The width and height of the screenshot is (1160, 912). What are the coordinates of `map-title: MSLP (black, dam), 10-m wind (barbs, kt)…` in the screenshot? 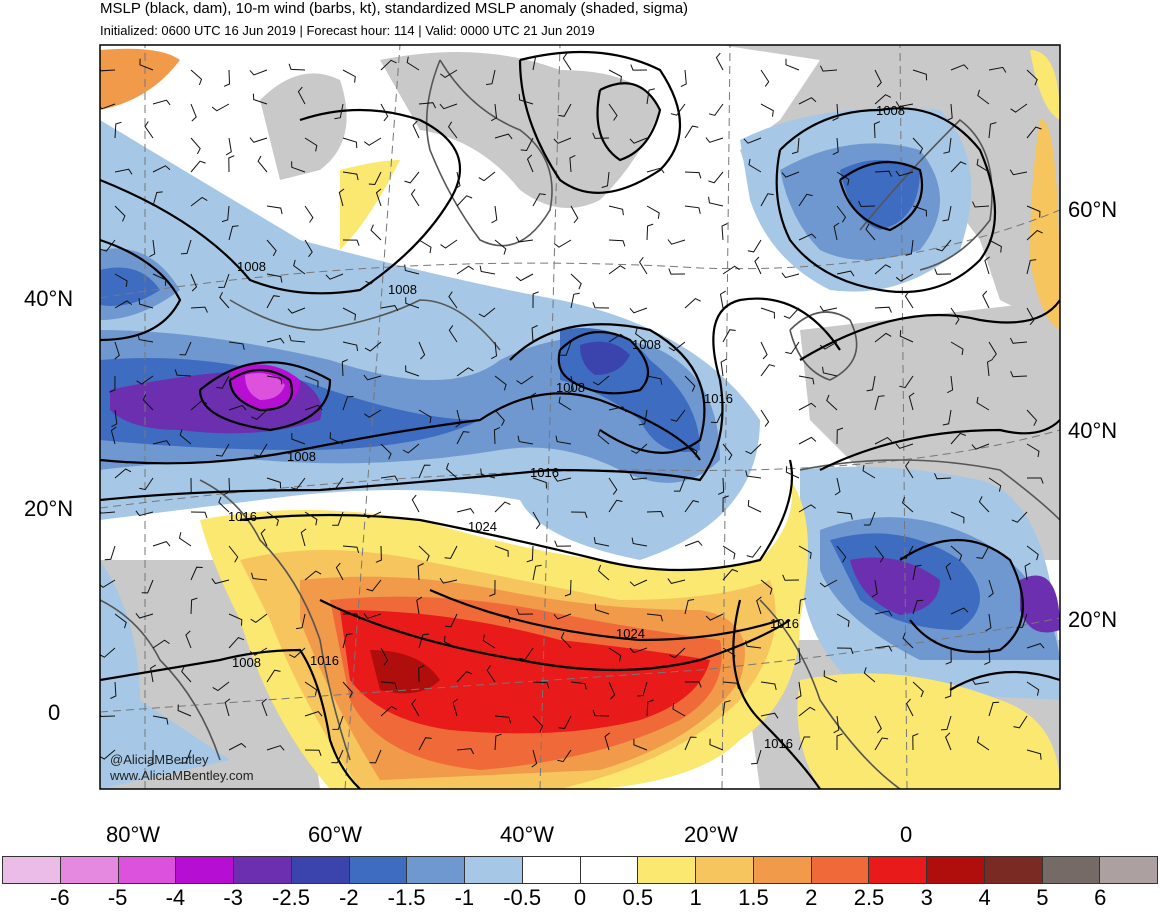 It's located at (394, 8).